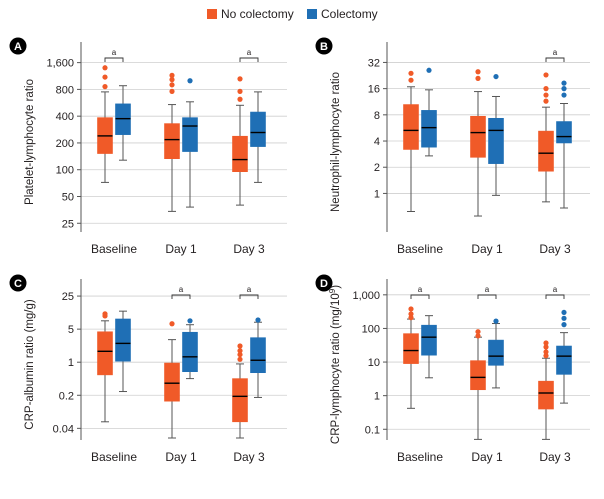 The height and width of the screenshot is (499, 604). I want to click on panel-letter: C, so click(18, 284).